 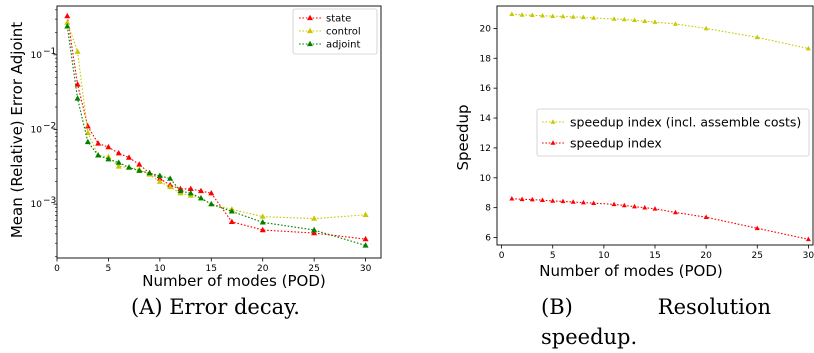 What do you see at coordinates (488, 209) in the screenshot?
I see `y-tick-label: 8` at bounding box center [488, 209].